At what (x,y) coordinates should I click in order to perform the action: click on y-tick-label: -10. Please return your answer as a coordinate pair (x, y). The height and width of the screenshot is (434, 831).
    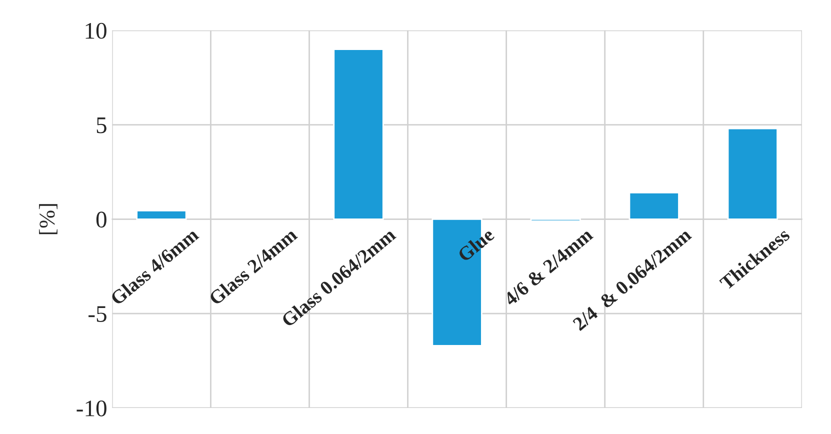
    Looking at the image, I should click on (91, 408).